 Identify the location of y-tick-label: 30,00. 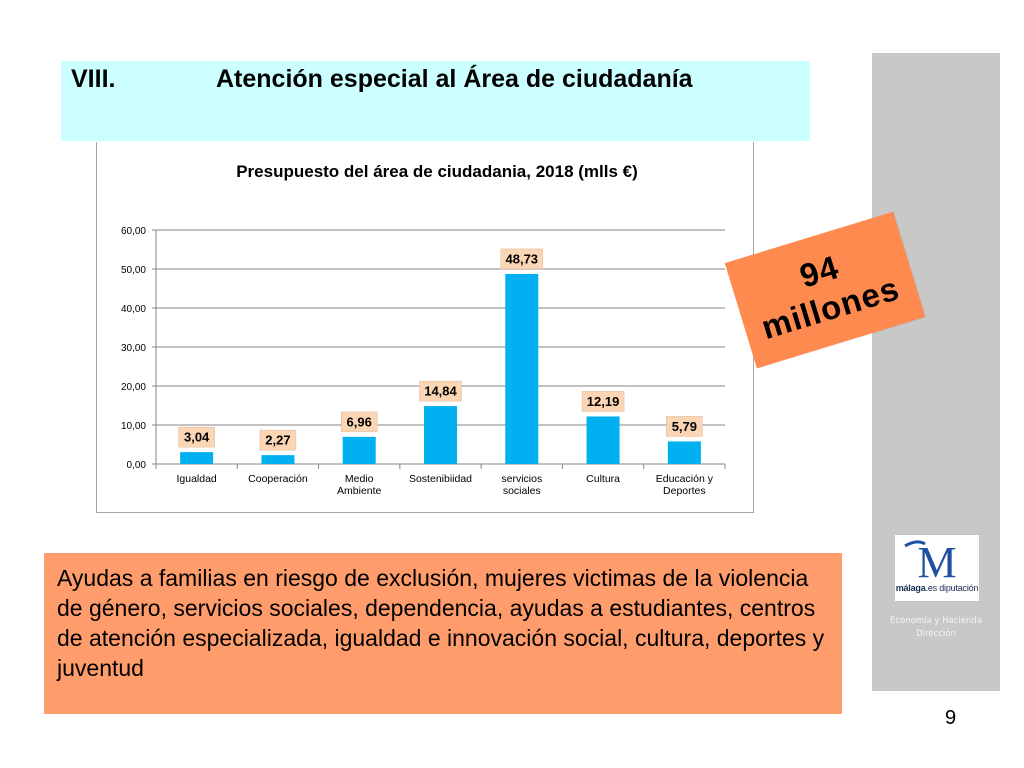
(133, 348).